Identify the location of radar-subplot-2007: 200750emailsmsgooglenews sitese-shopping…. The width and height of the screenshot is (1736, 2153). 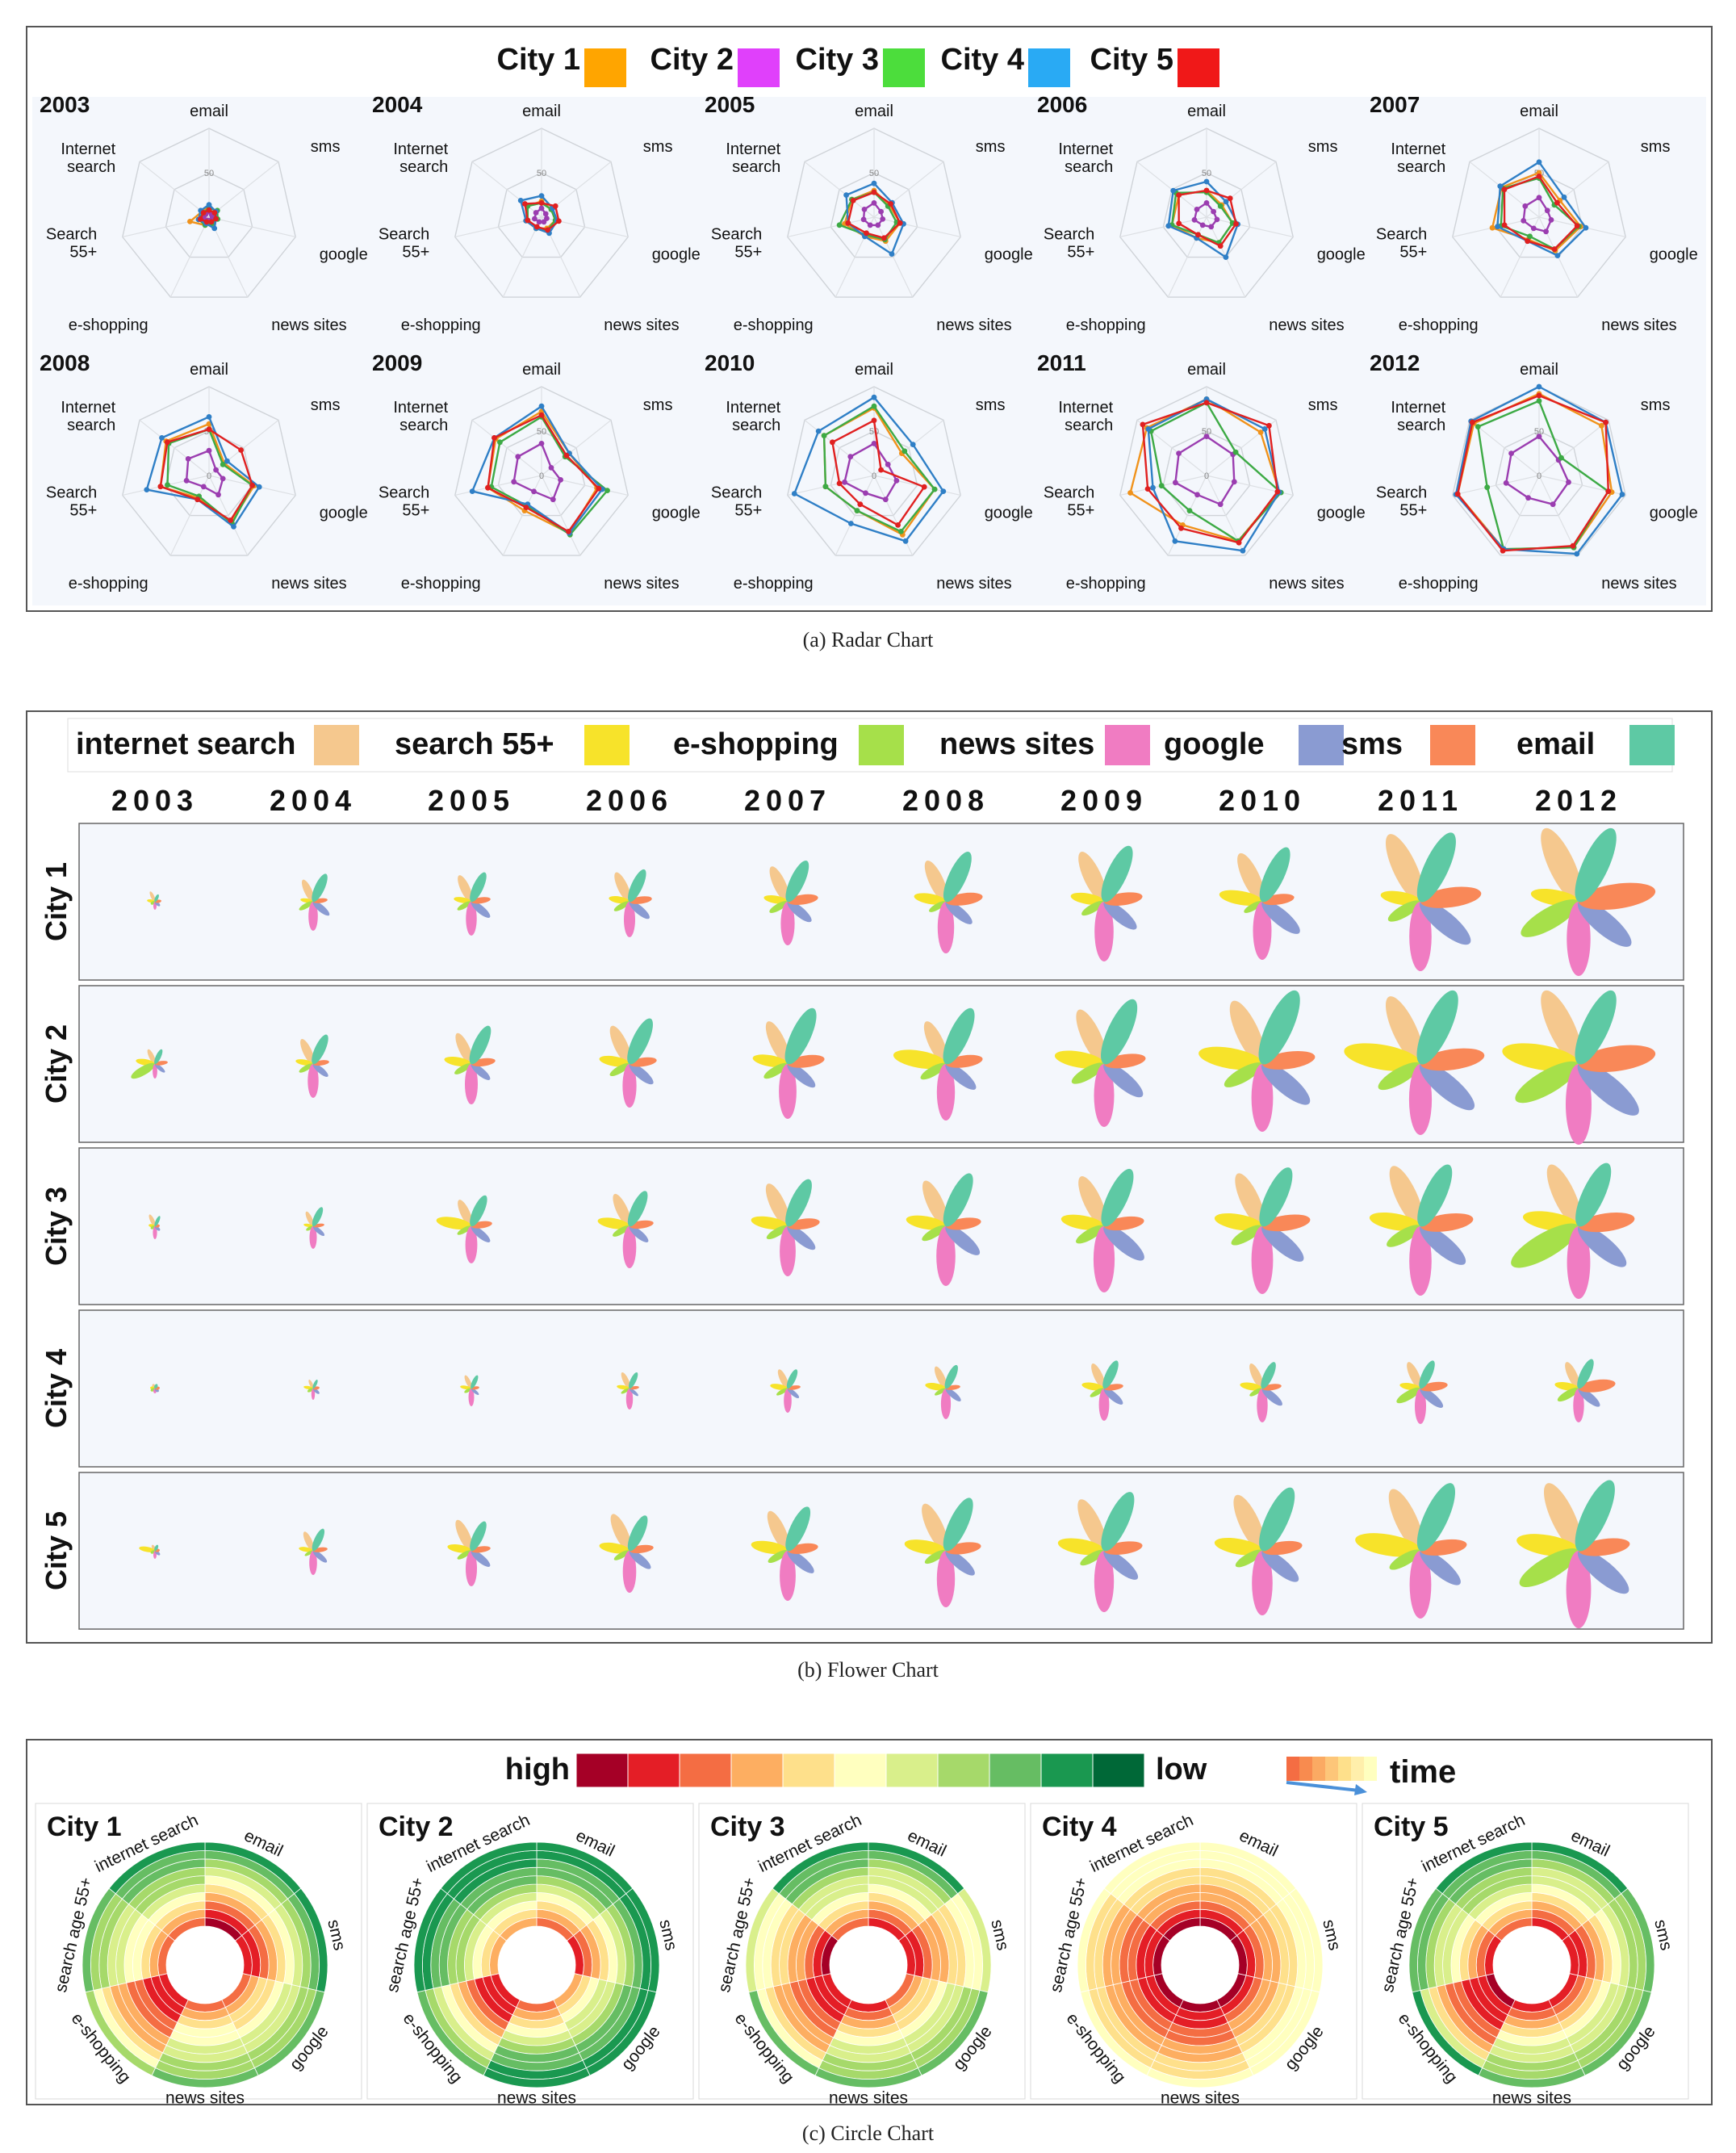
(1534, 213).